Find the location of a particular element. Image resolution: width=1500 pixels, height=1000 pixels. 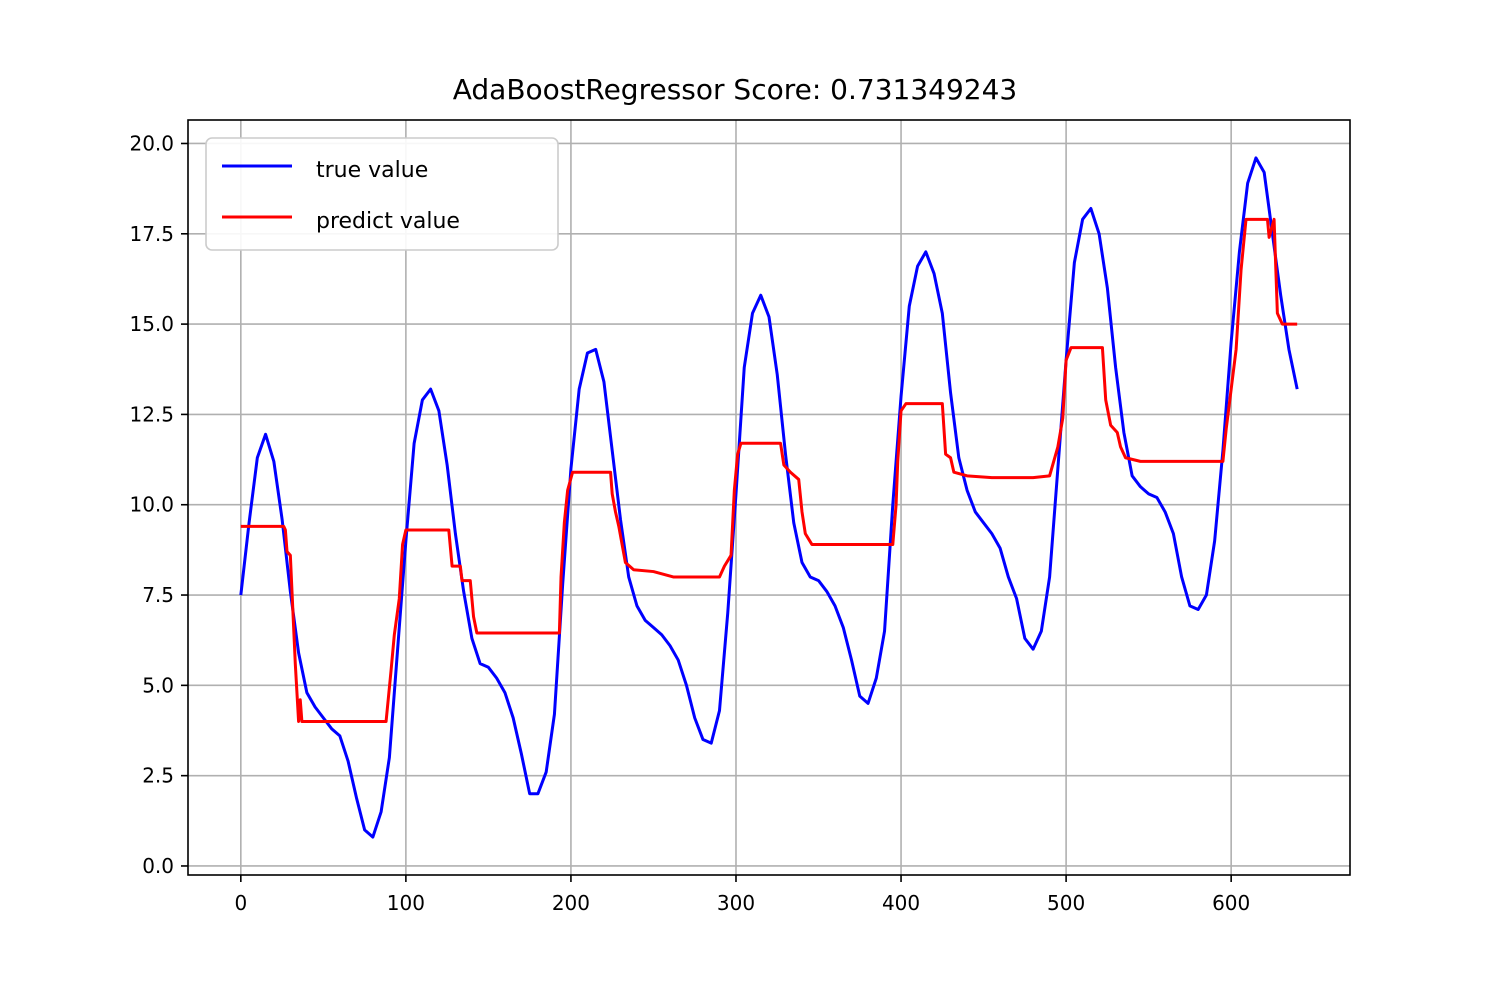

legend-label-predict-value: predict value is located at coordinates (388, 221).